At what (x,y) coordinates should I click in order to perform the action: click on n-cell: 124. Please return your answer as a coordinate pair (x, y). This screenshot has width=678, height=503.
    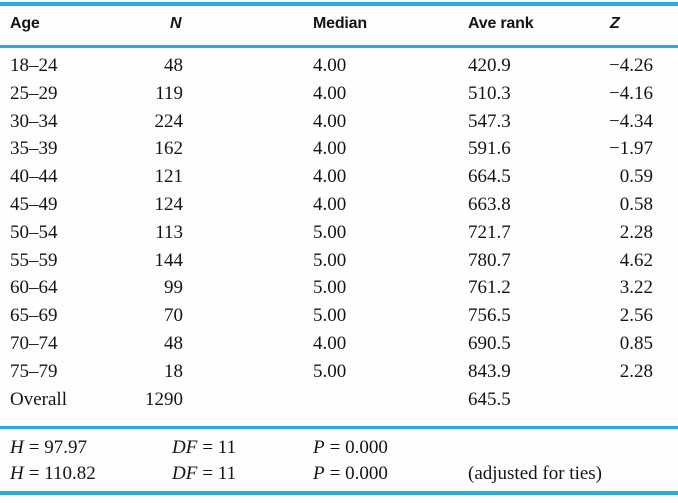
    Looking at the image, I should click on (169, 204).